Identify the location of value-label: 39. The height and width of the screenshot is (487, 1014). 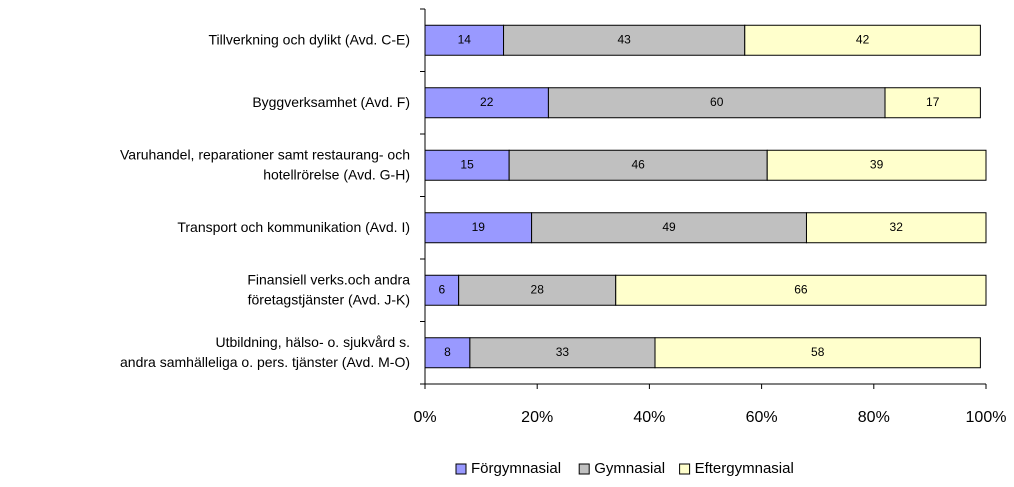
(877, 164).